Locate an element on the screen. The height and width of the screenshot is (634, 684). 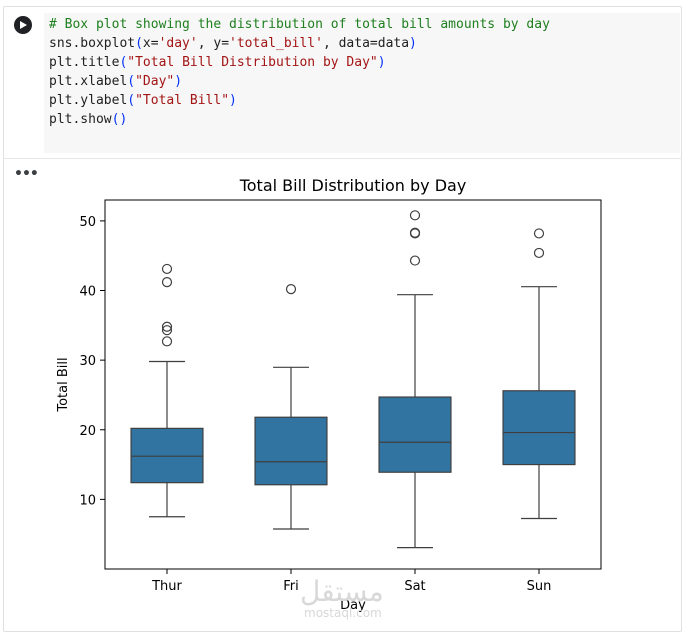
box-sat is located at coordinates (415, 434).